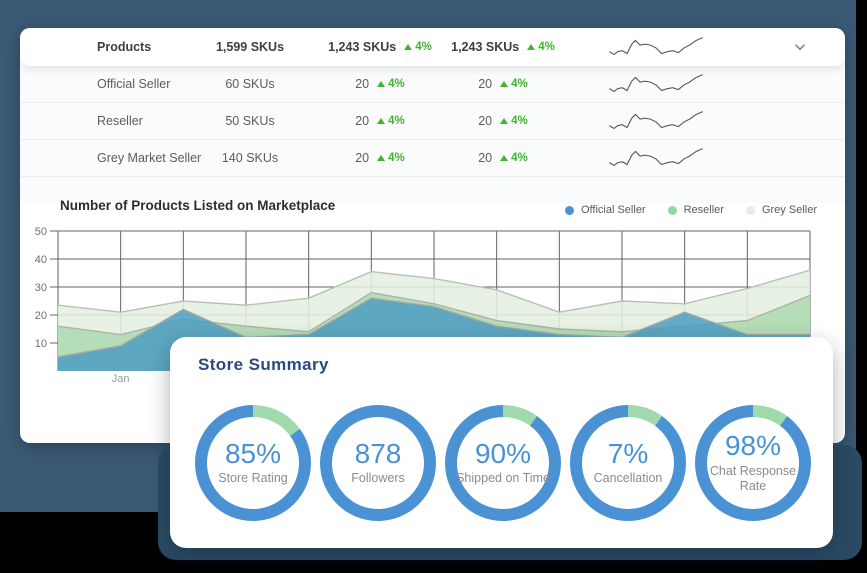 The height and width of the screenshot is (573, 867). What do you see at coordinates (503, 453) in the screenshot?
I see `metric-value: 90%` at bounding box center [503, 453].